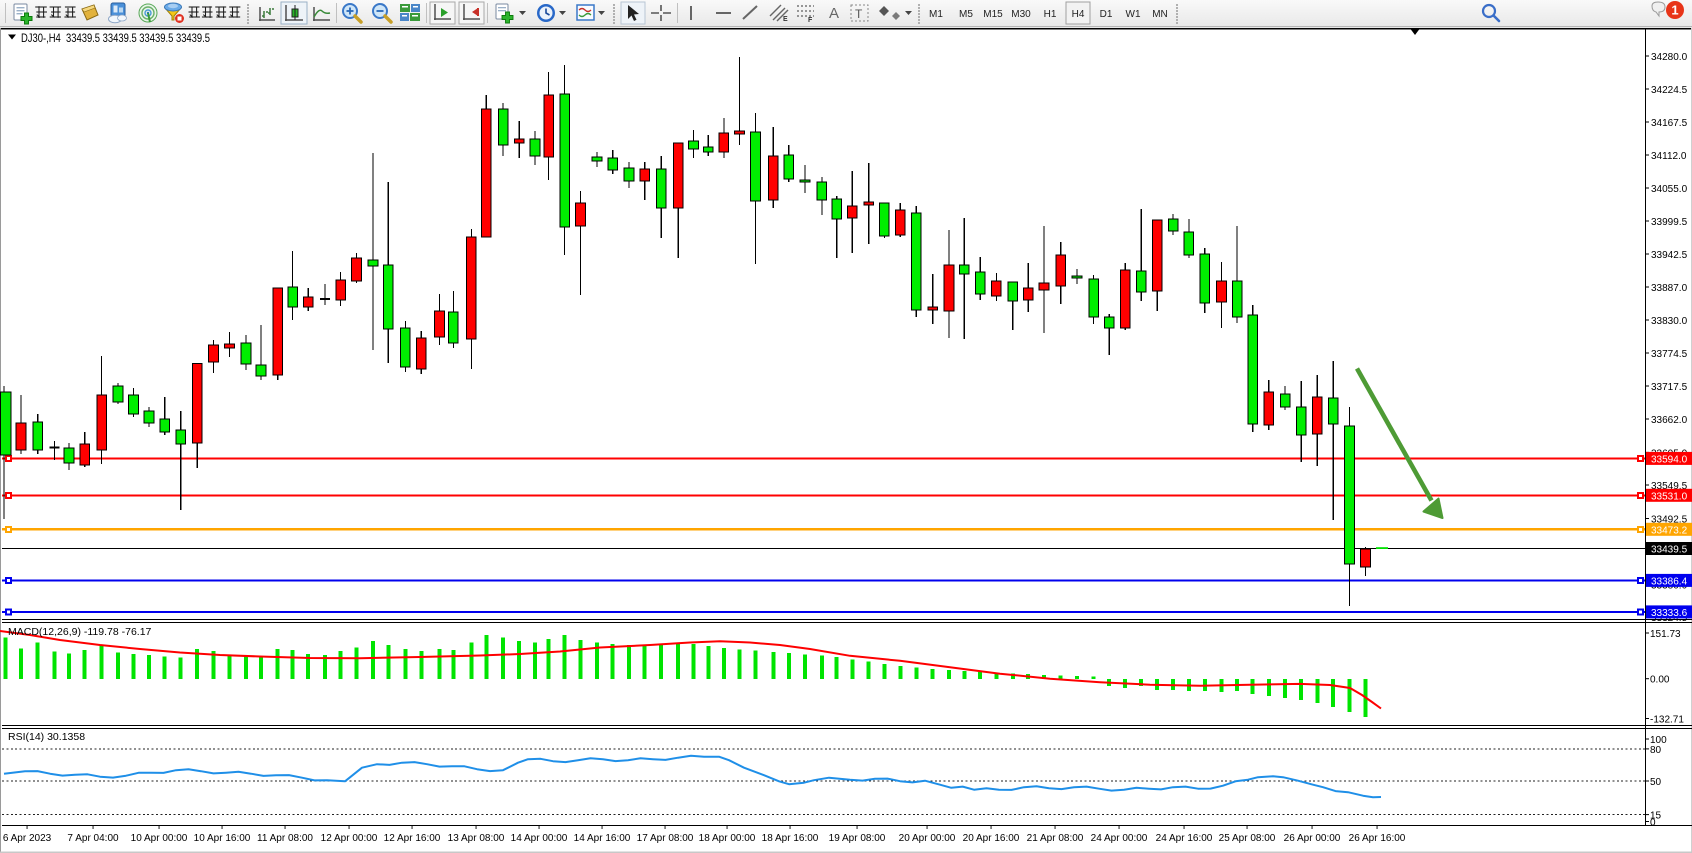 This screenshot has height=853, width=1692. What do you see at coordinates (46, 737) in the screenshot?
I see `svg-text: RSI(14) 30.1358` at bounding box center [46, 737].